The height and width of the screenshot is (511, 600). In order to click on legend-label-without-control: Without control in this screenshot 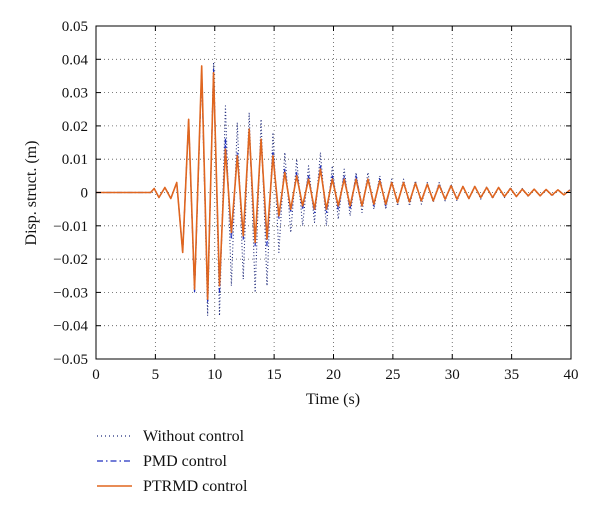, I will do `click(194, 436)`.